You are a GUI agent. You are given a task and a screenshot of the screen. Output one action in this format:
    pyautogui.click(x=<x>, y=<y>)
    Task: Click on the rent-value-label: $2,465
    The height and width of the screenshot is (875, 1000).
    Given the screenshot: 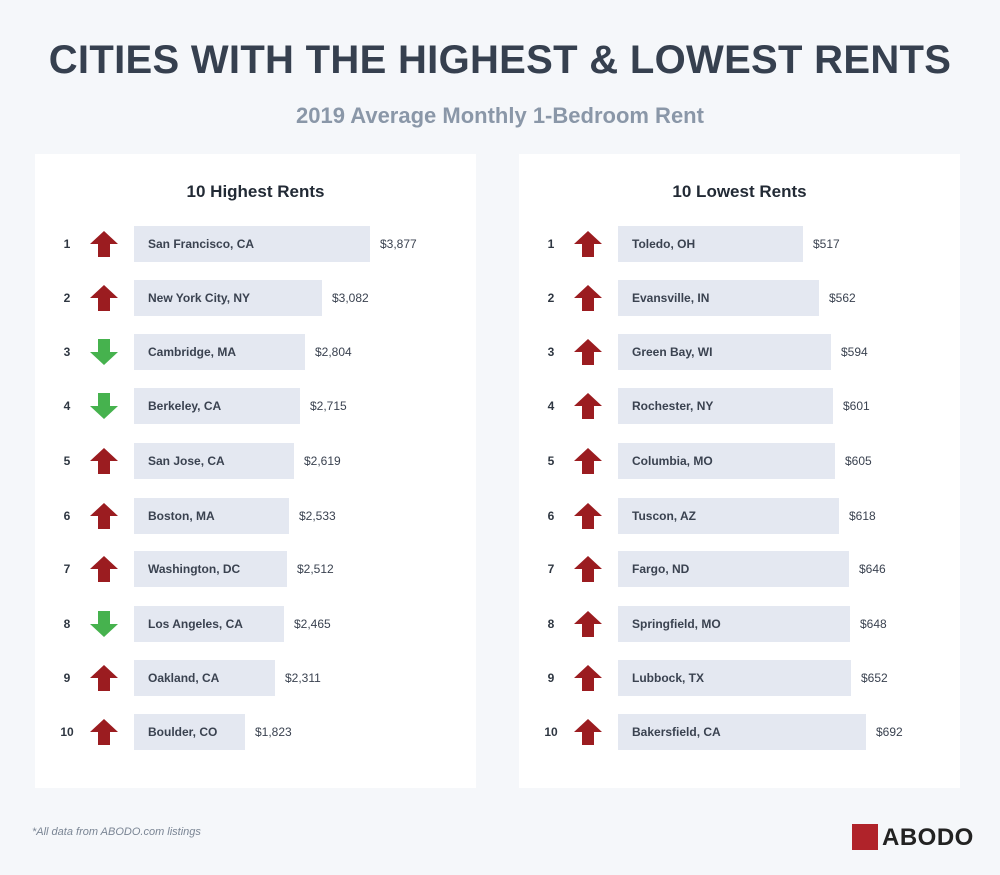 What is the action you would take?
    pyautogui.click(x=312, y=624)
    